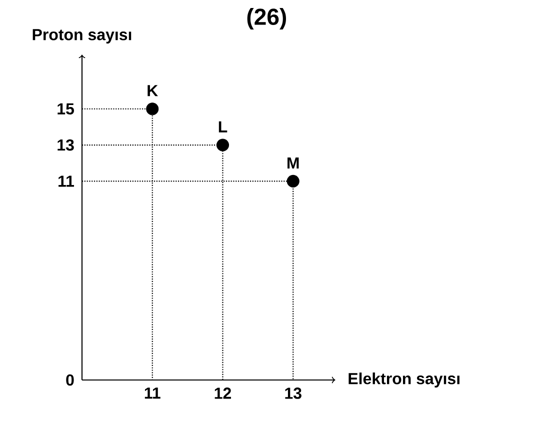 This screenshot has width=550, height=430. Describe the element at coordinates (266, 19) in the screenshot. I see `chart-title: (26)` at that location.